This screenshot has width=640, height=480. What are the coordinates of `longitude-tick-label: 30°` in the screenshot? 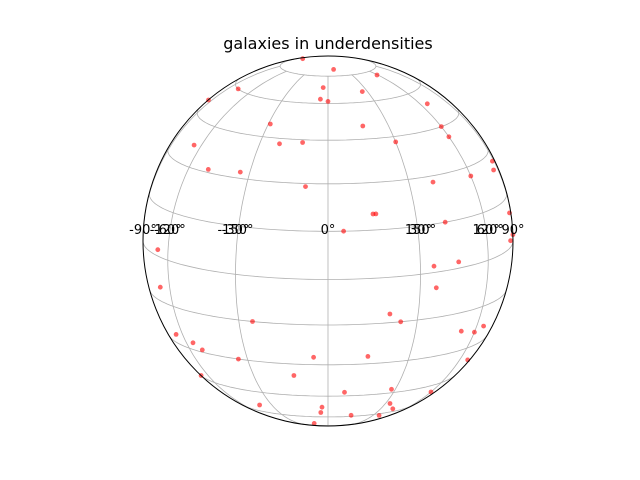 It's located at (420, 230).